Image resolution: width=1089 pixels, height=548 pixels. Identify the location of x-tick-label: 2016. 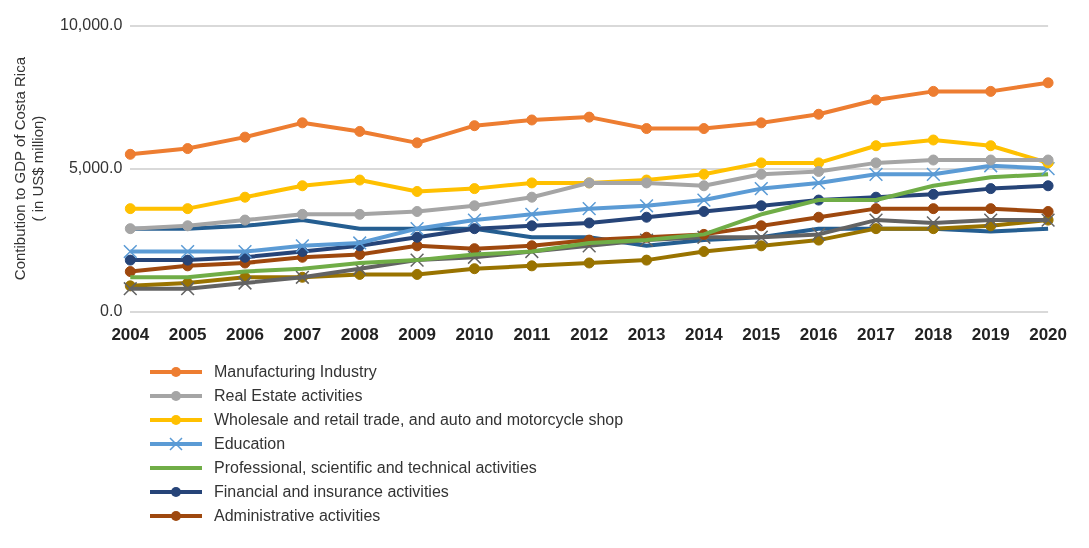
(818, 335).